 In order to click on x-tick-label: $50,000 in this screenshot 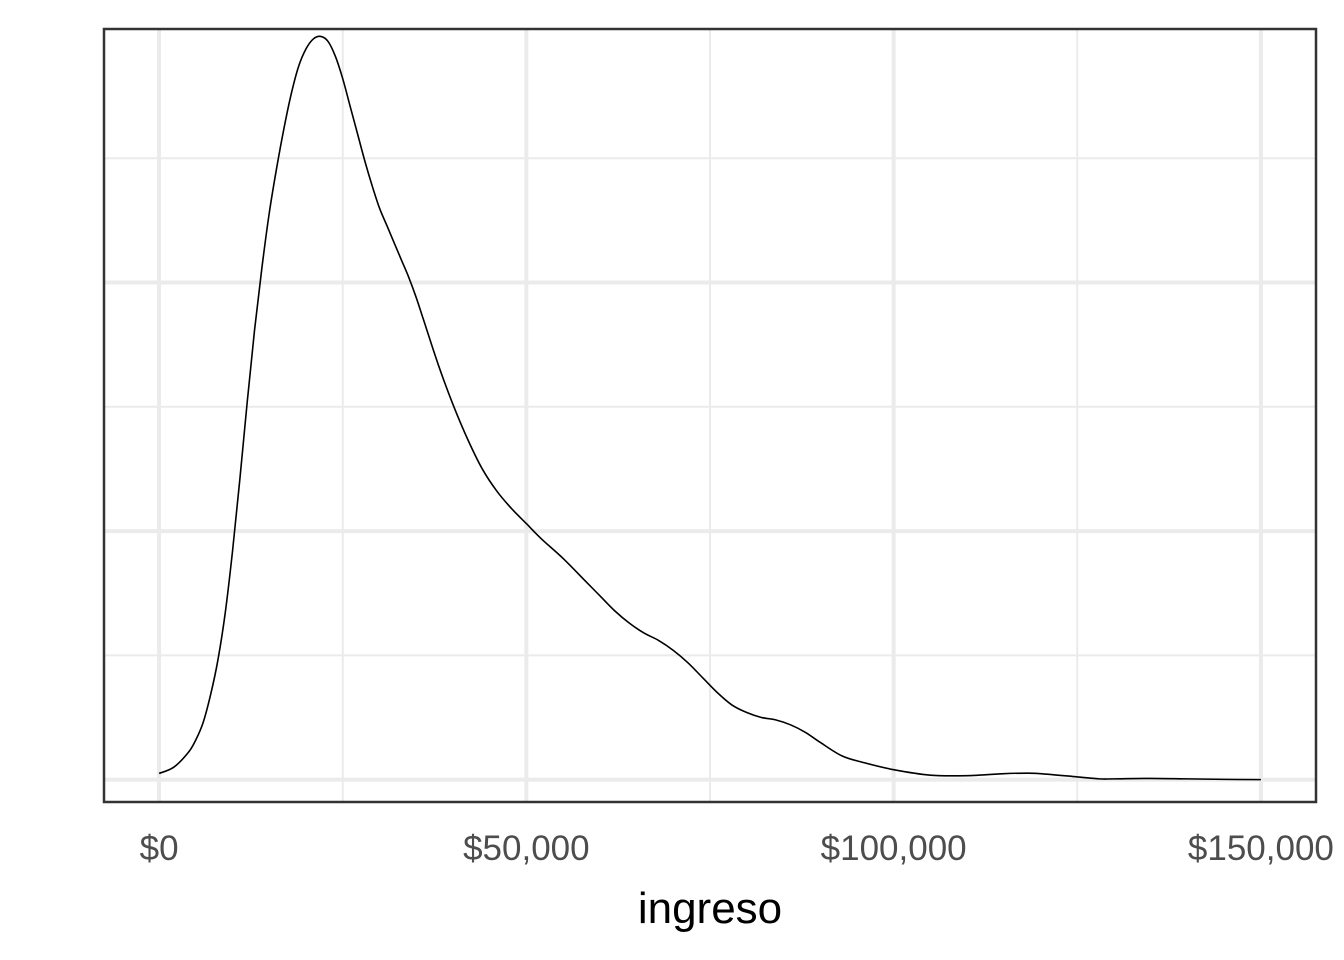, I will do `click(526, 848)`.